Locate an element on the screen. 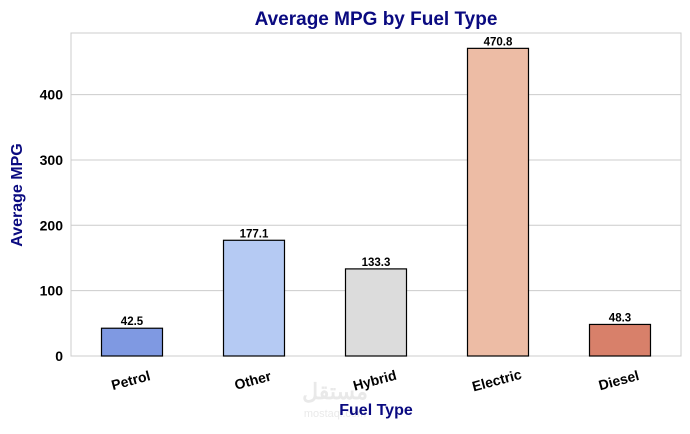 Image resolution: width=690 pixels, height=434 pixels. bar-petrol is located at coordinates (132, 342).